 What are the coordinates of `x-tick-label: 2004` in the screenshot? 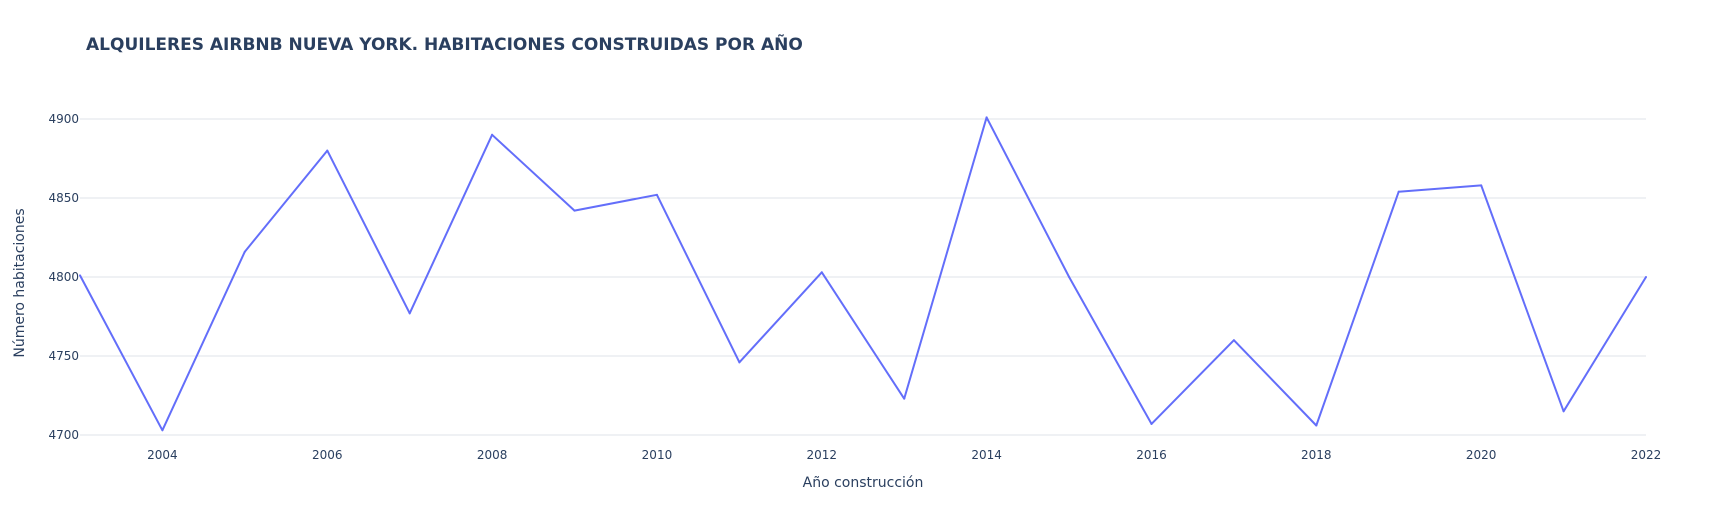 It's located at (162, 455).